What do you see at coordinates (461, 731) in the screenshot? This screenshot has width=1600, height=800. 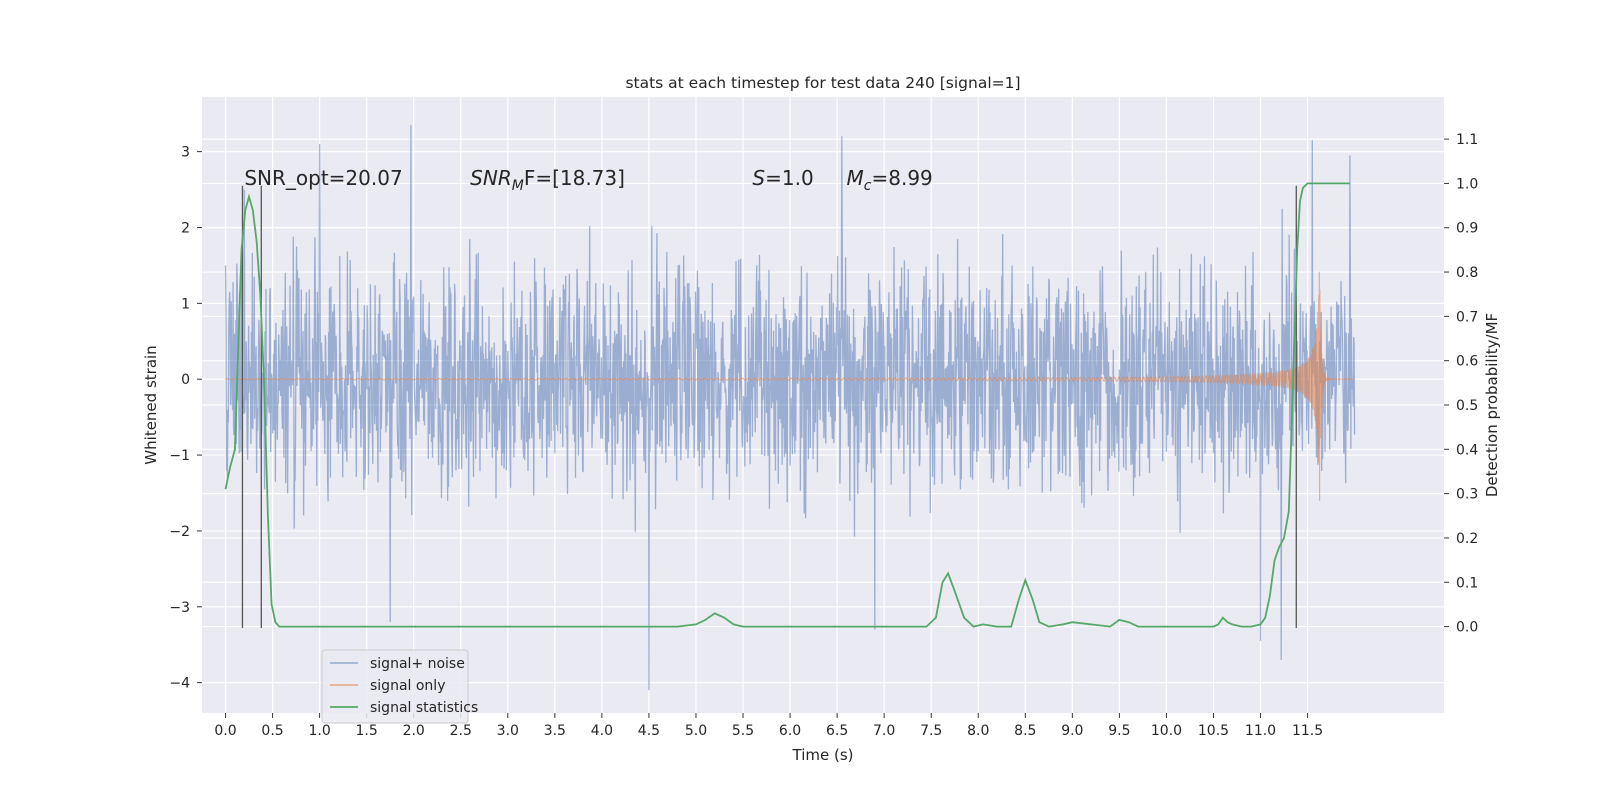 I see `x-tick-label: 2.5` at bounding box center [461, 731].